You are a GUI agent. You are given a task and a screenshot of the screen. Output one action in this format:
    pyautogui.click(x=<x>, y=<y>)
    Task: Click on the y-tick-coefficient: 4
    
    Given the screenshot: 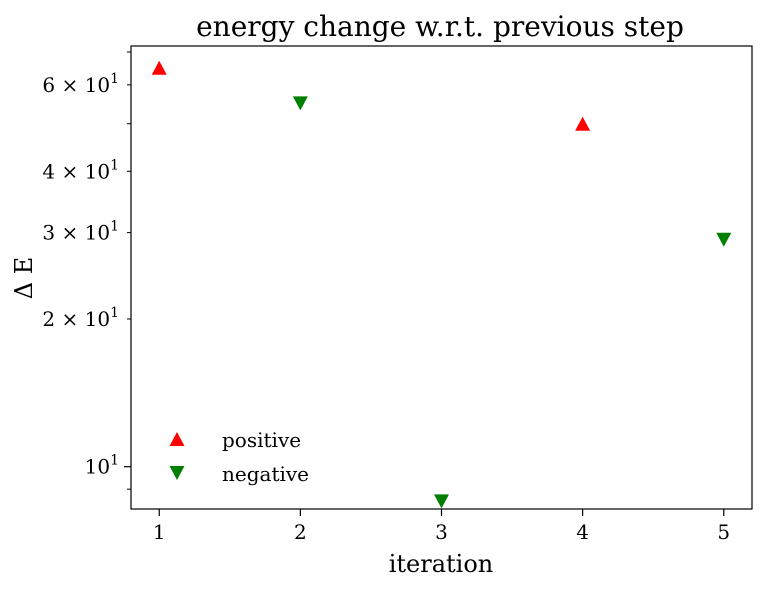 What is the action you would take?
    pyautogui.click(x=48, y=171)
    